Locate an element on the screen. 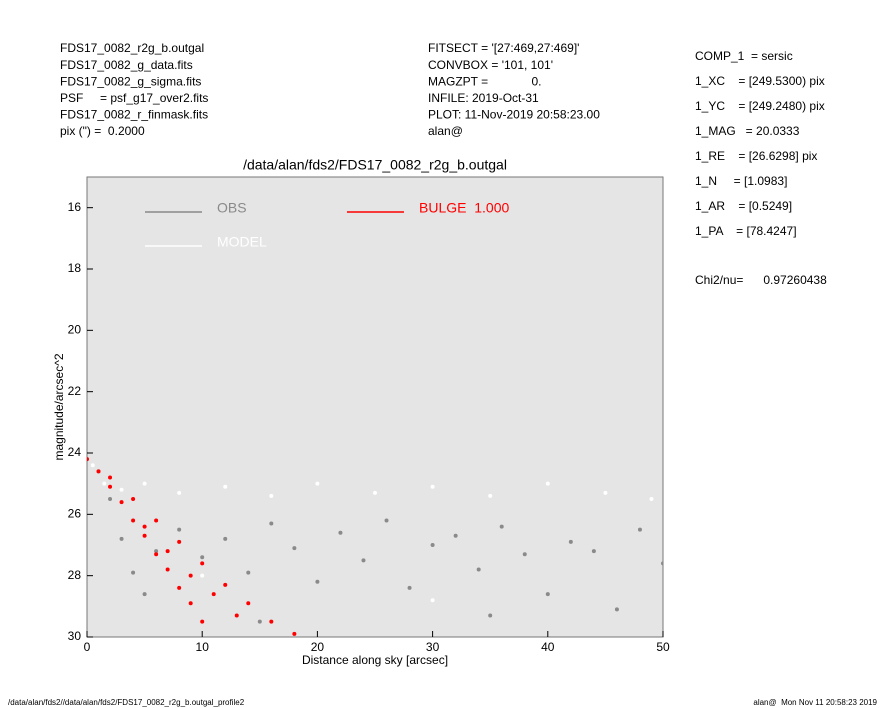 The image size is (885, 708). x-axis-label: Distance along sky [arcsec] is located at coordinates (375, 660).